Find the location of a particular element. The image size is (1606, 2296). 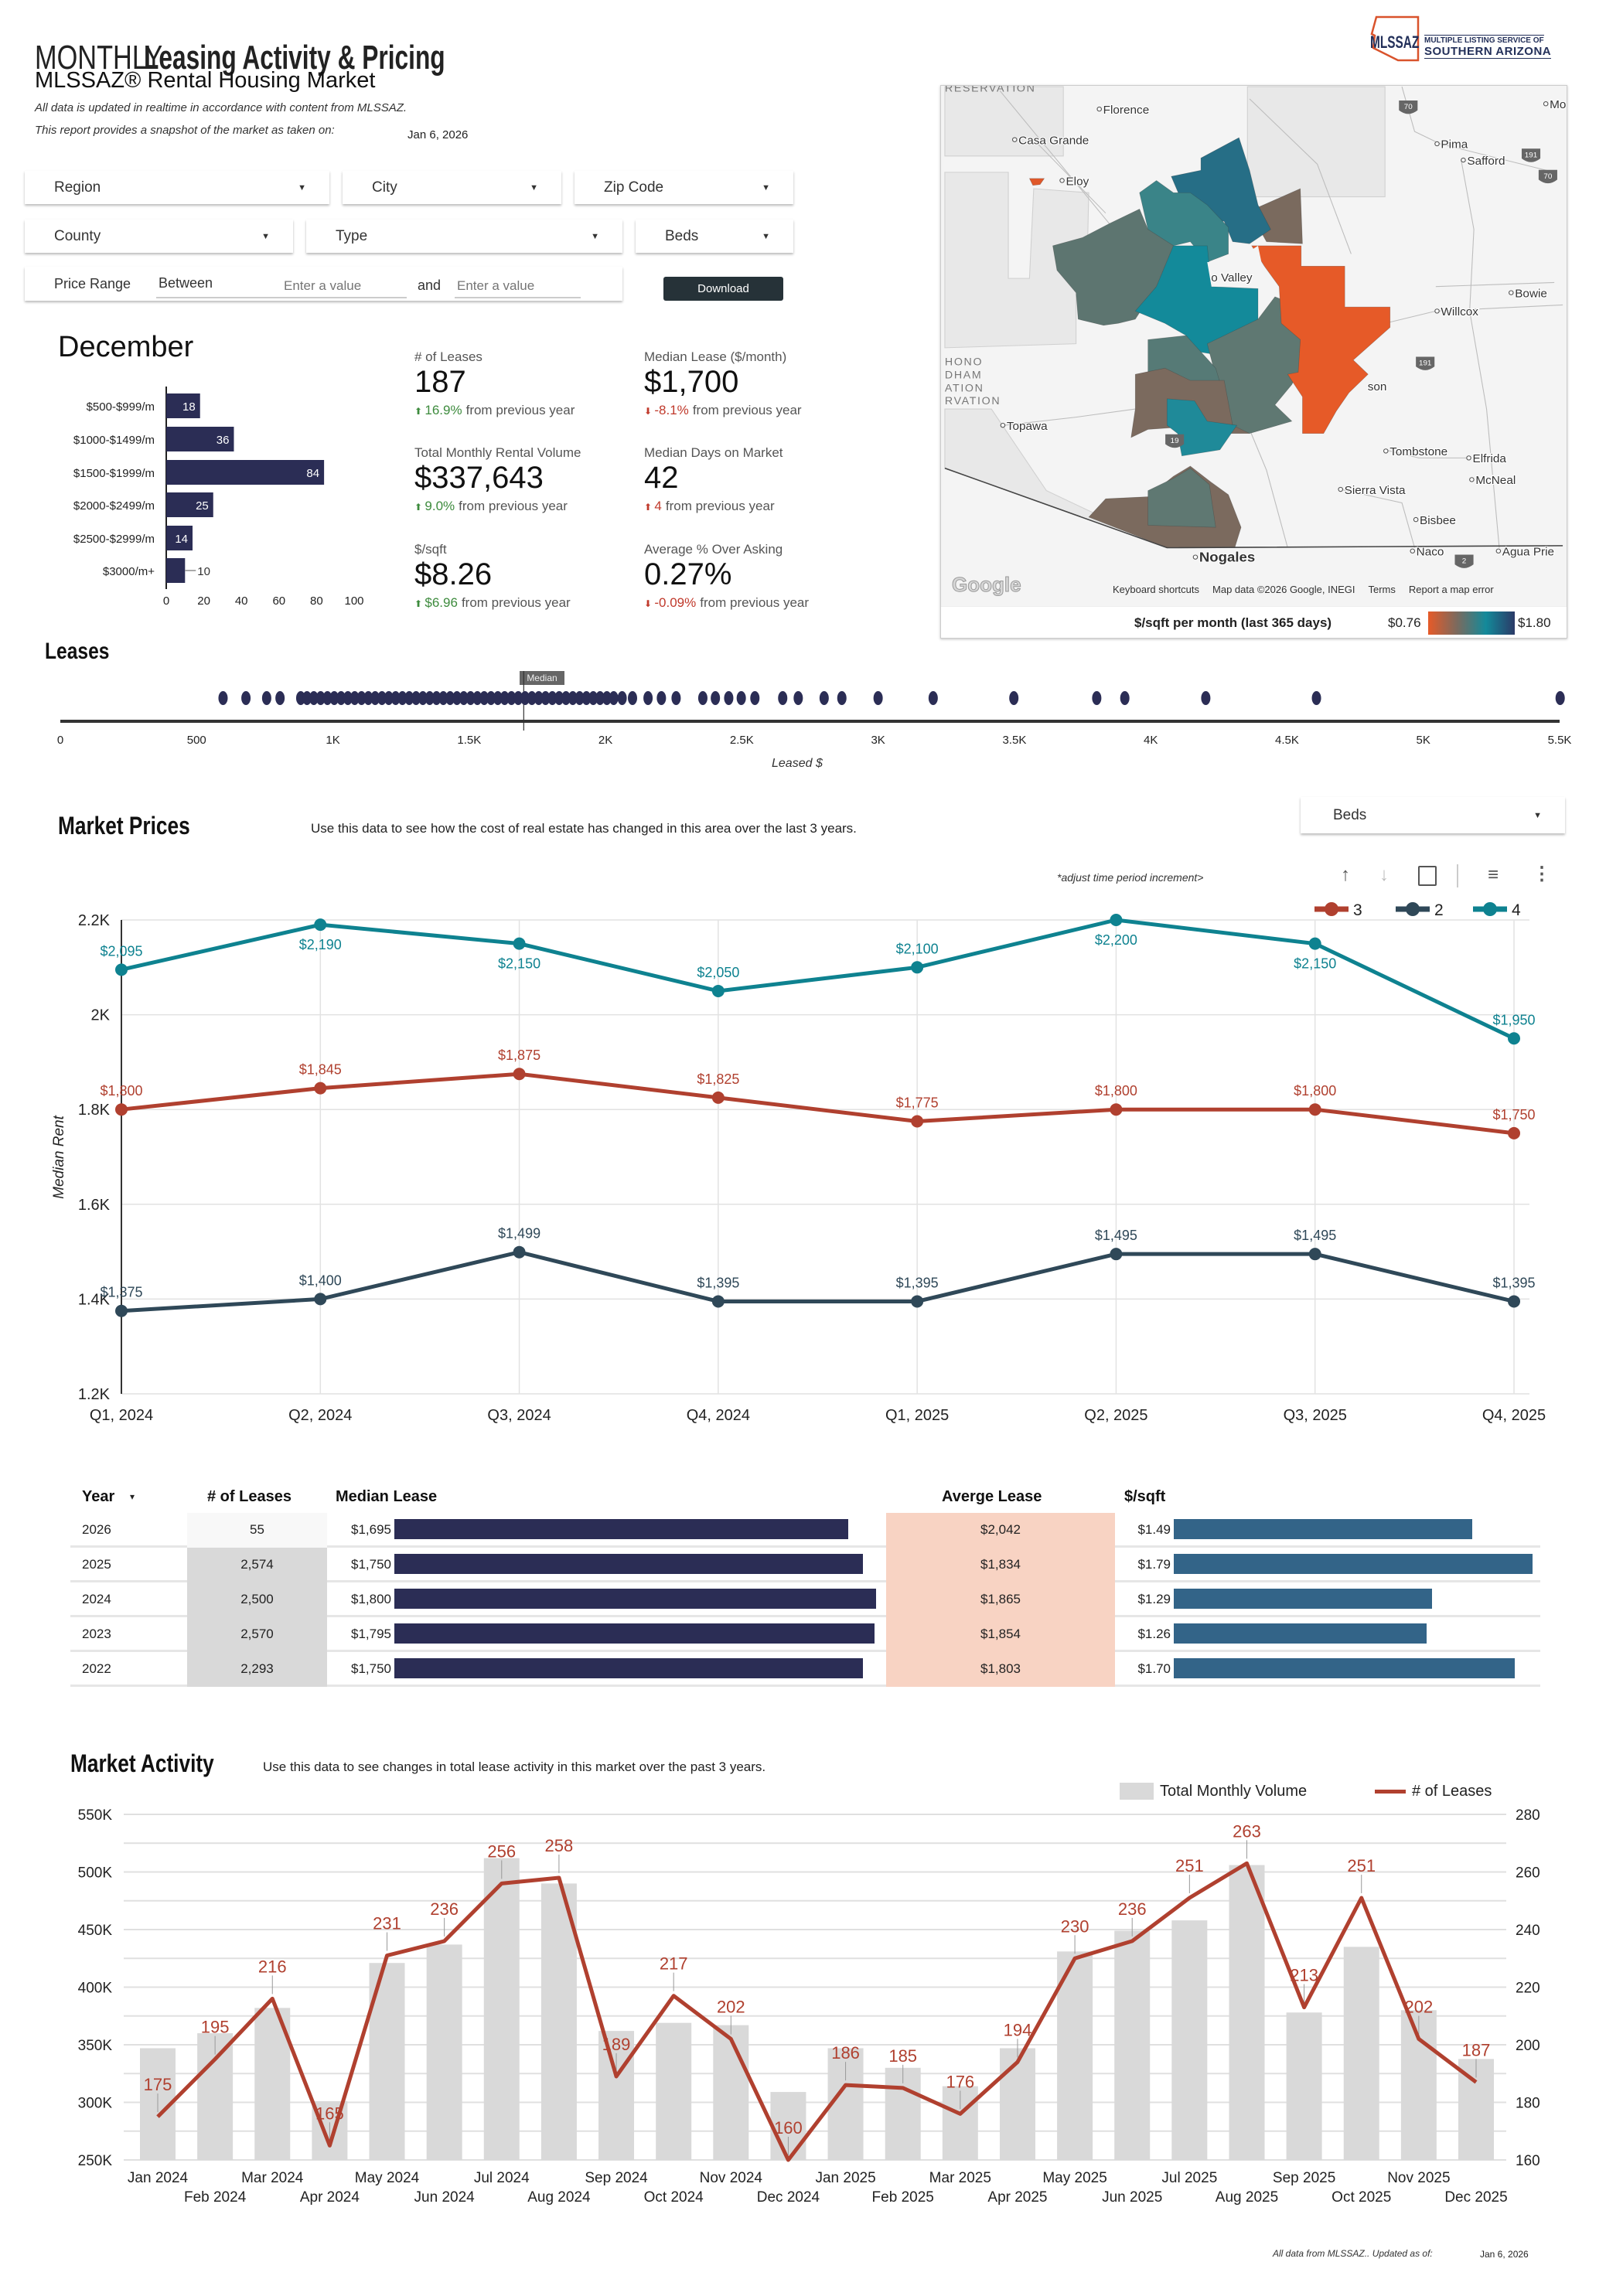

legend-volume-label: Total Monthly Volume is located at coordinates (1234, 1791).